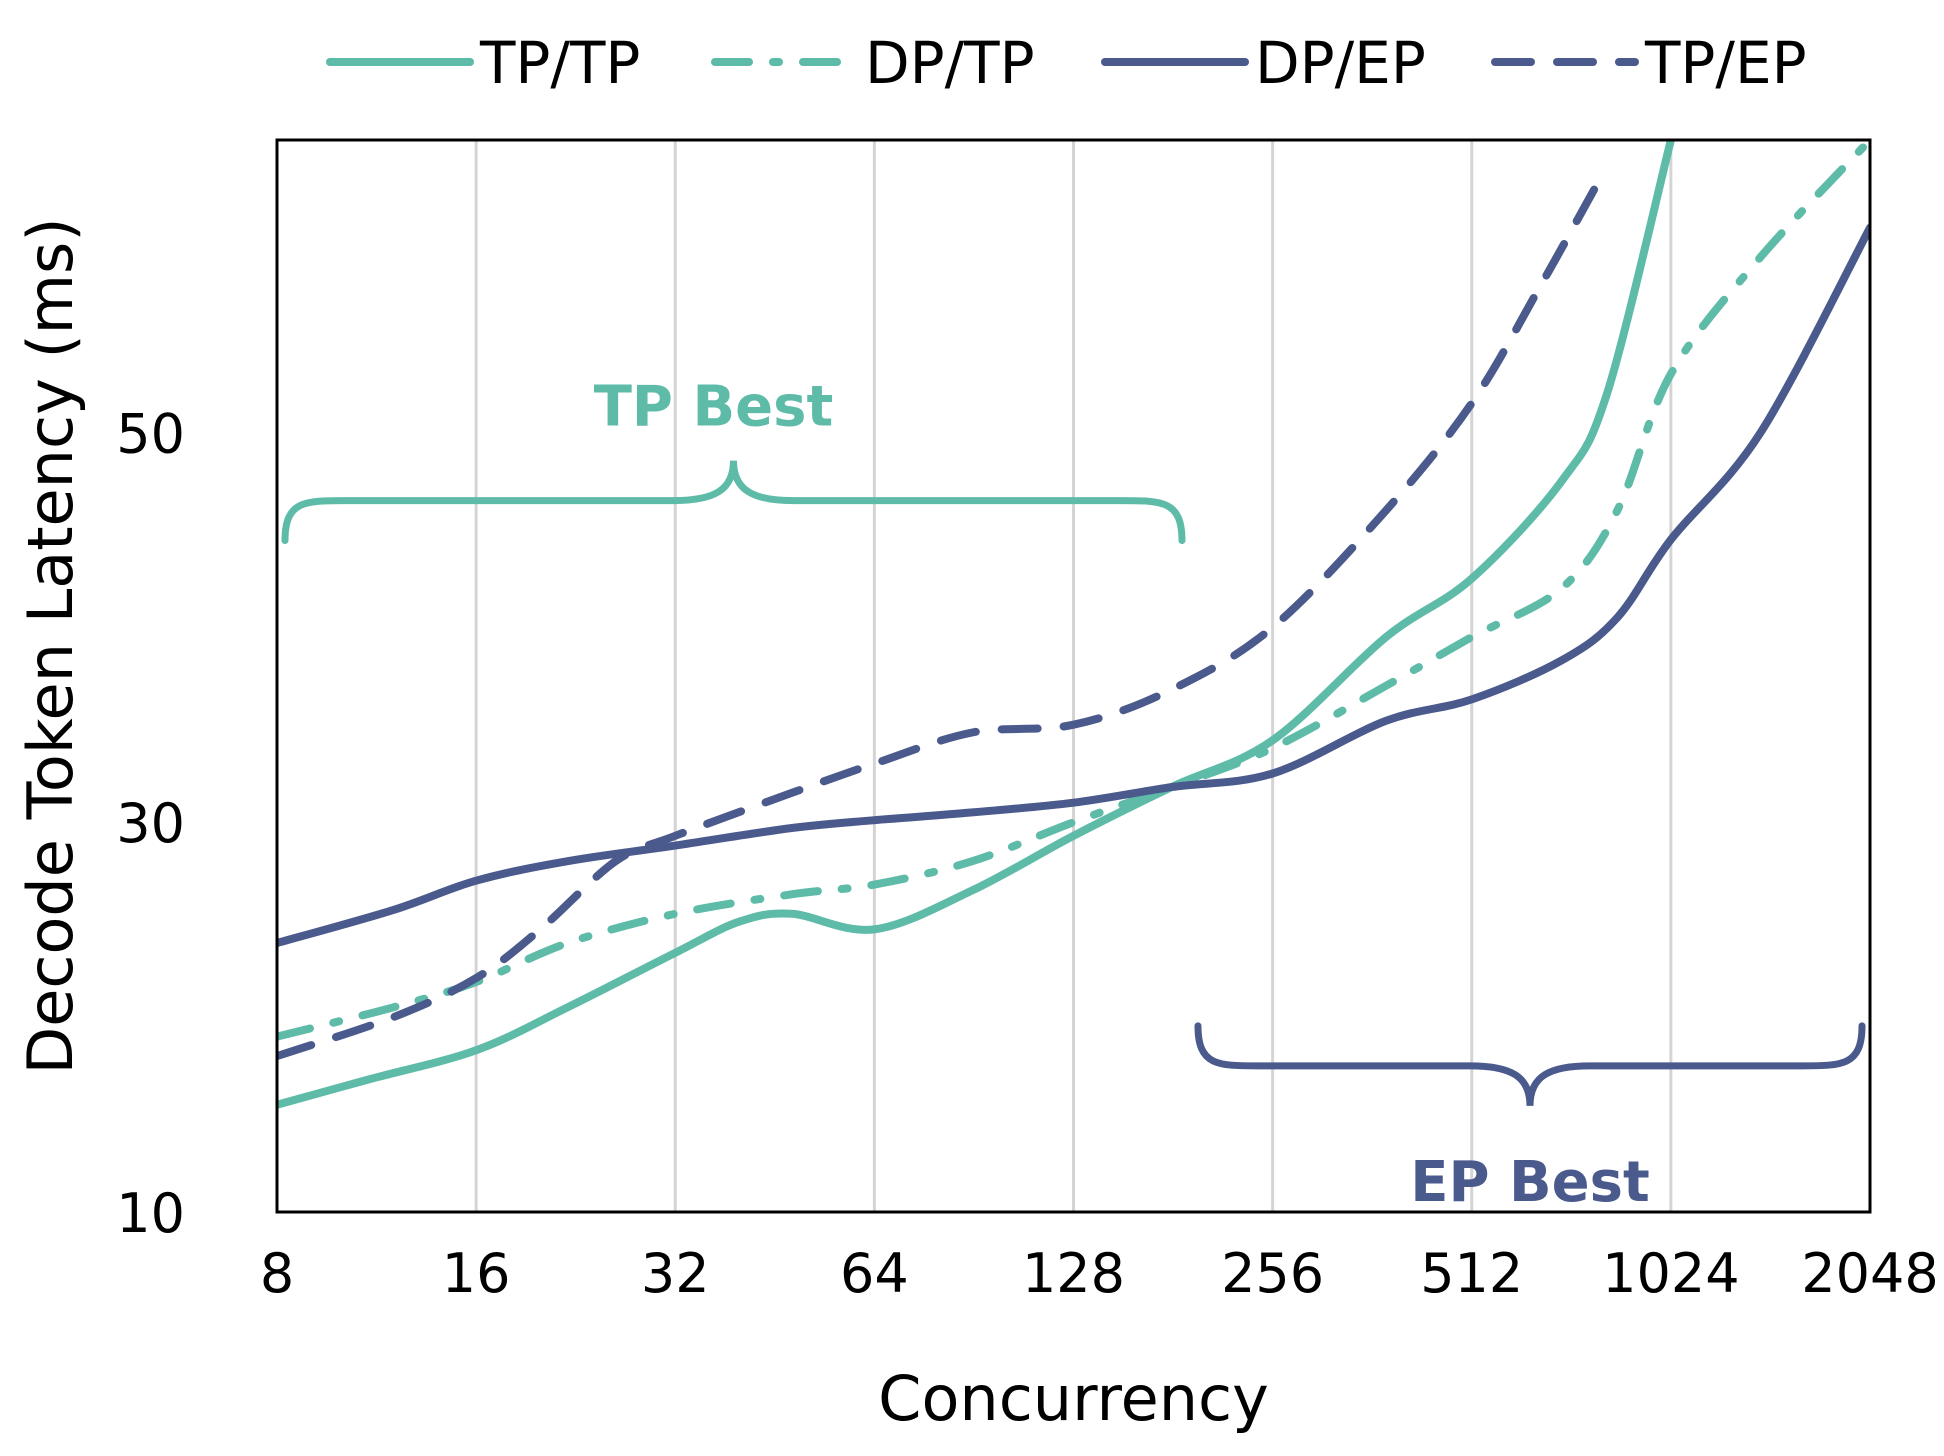  What do you see at coordinates (714, 407) in the screenshot?
I see `annotation-label: TP Best` at bounding box center [714, 407].